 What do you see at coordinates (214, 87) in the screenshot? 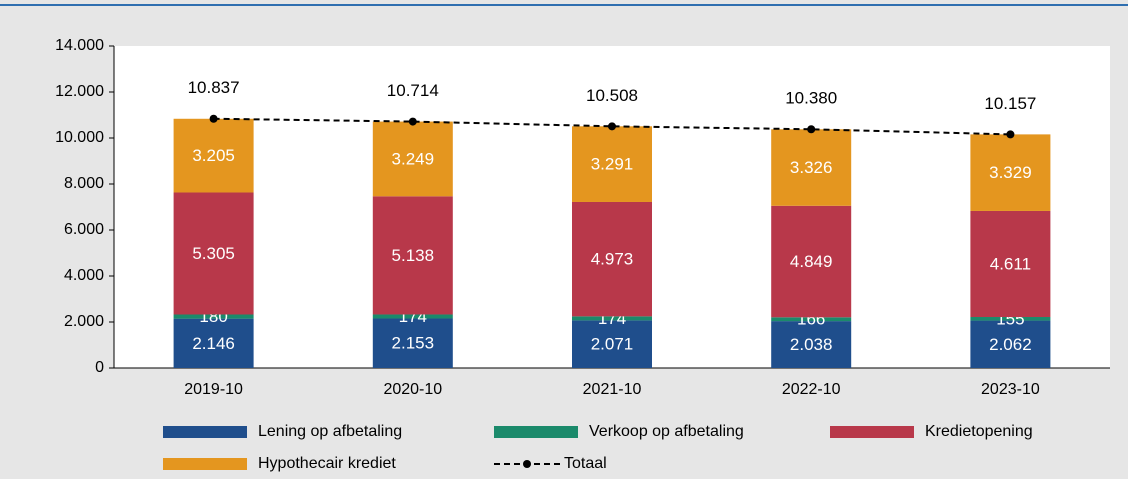
I see `total-label: 10.837` at bounding box center [214, 87].